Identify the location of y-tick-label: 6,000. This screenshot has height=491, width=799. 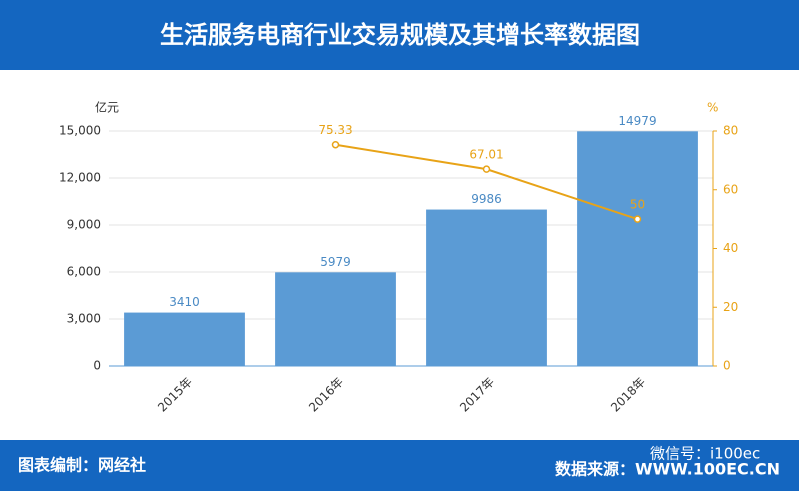
(84, 272).